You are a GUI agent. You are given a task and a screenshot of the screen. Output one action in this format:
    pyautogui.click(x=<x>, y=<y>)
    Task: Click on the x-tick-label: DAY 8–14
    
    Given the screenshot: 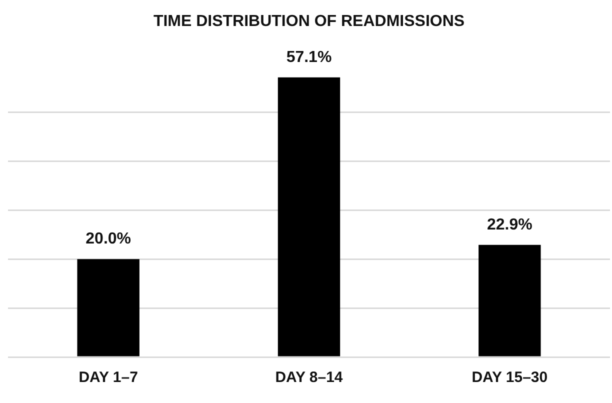 What is the action you would take?
    pyautogui.click(x=309, y=377)
    